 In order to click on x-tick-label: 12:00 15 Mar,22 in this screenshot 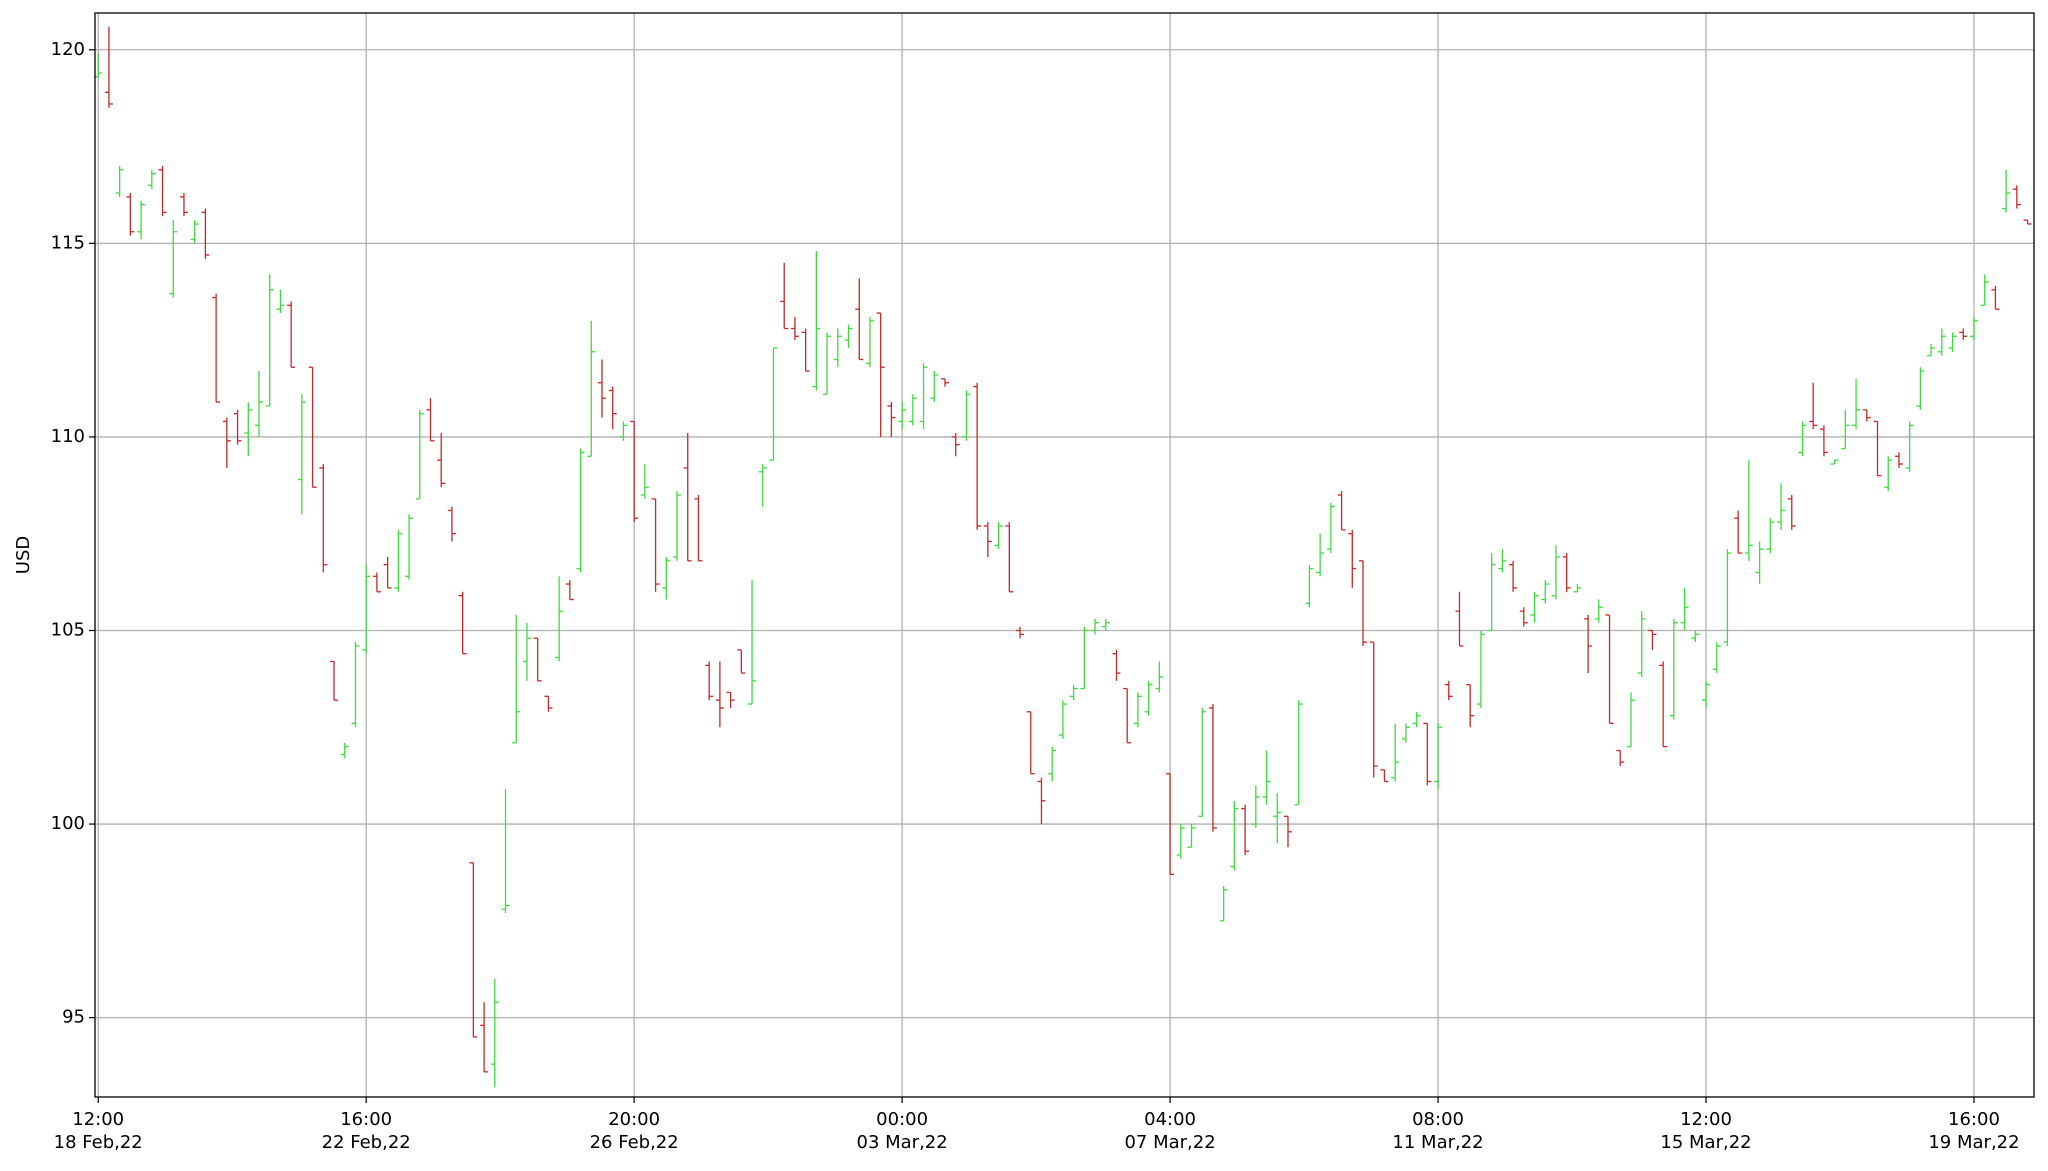, I will do `click(1706, 1131)`.